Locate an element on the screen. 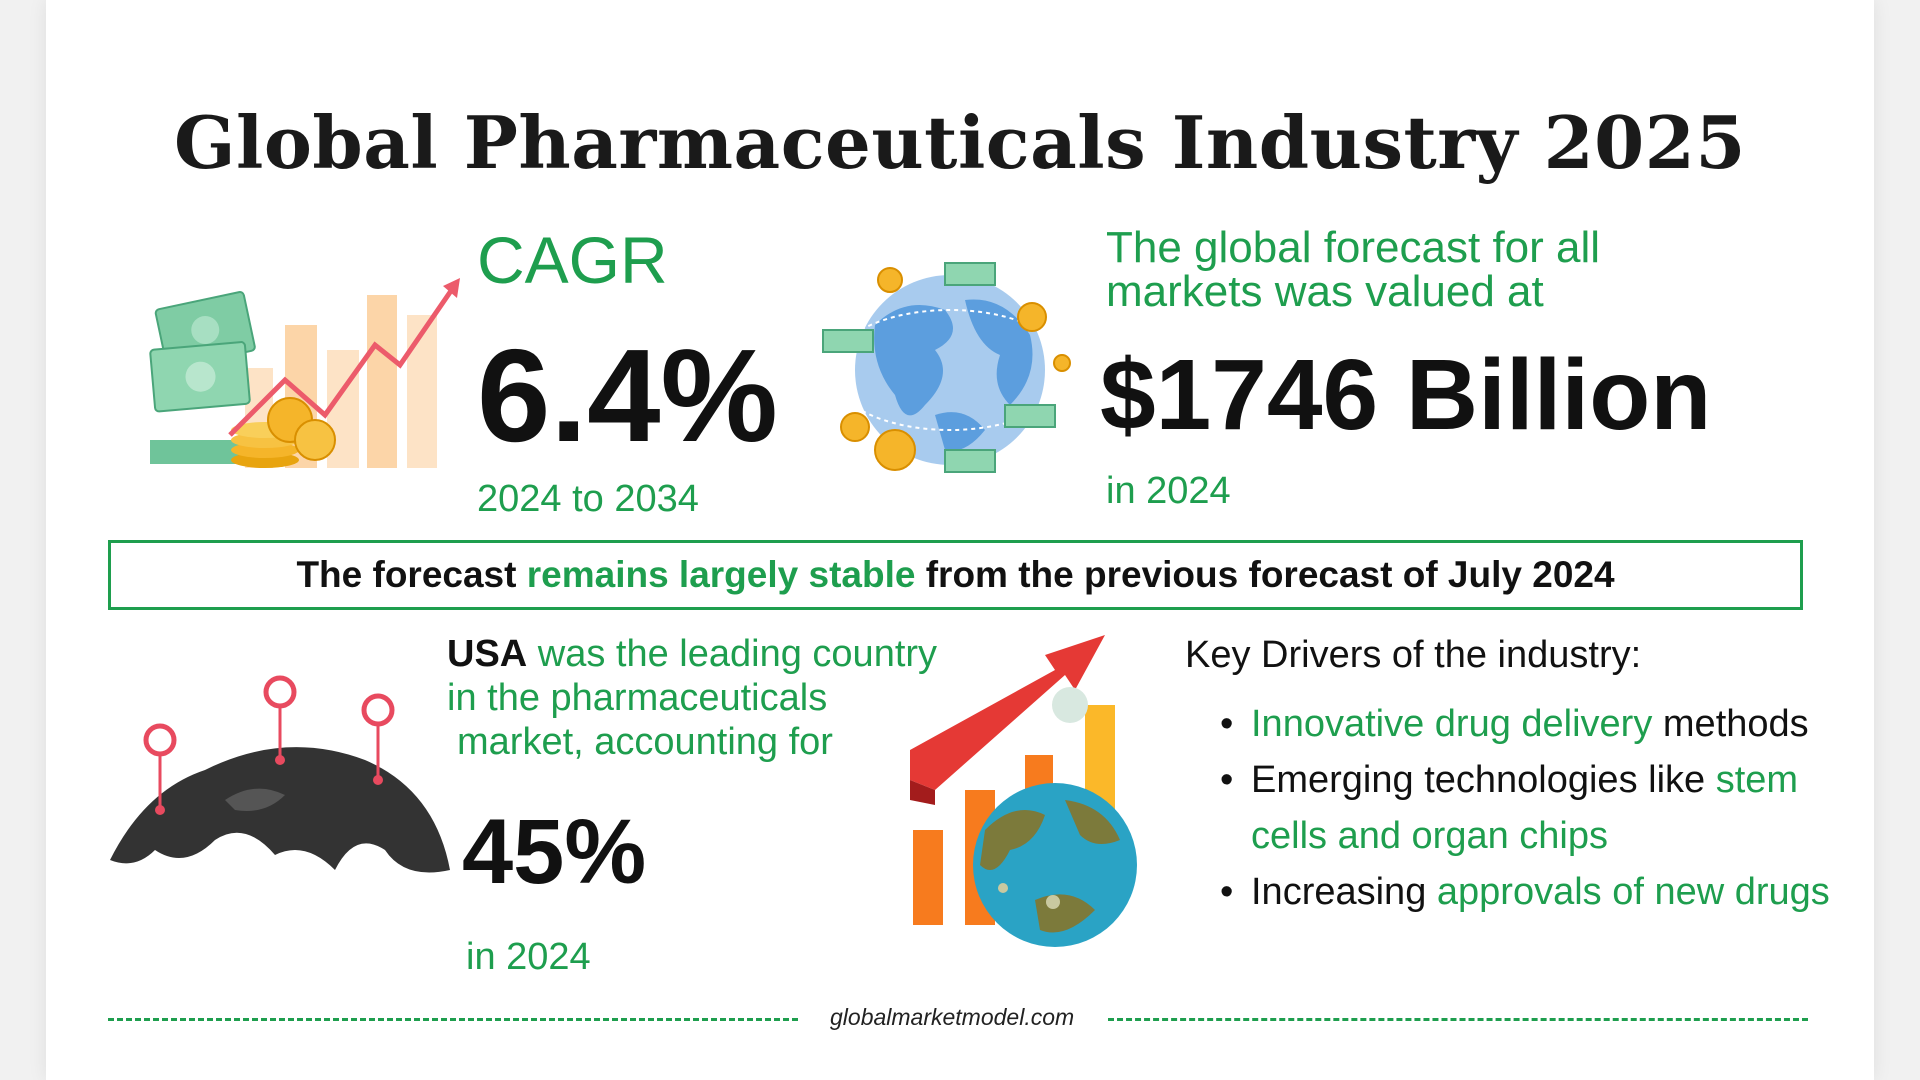 Image resolution: width=1920 pixels, height=1080 pixels. usa-country: USA is located at coordinates (487, 654).